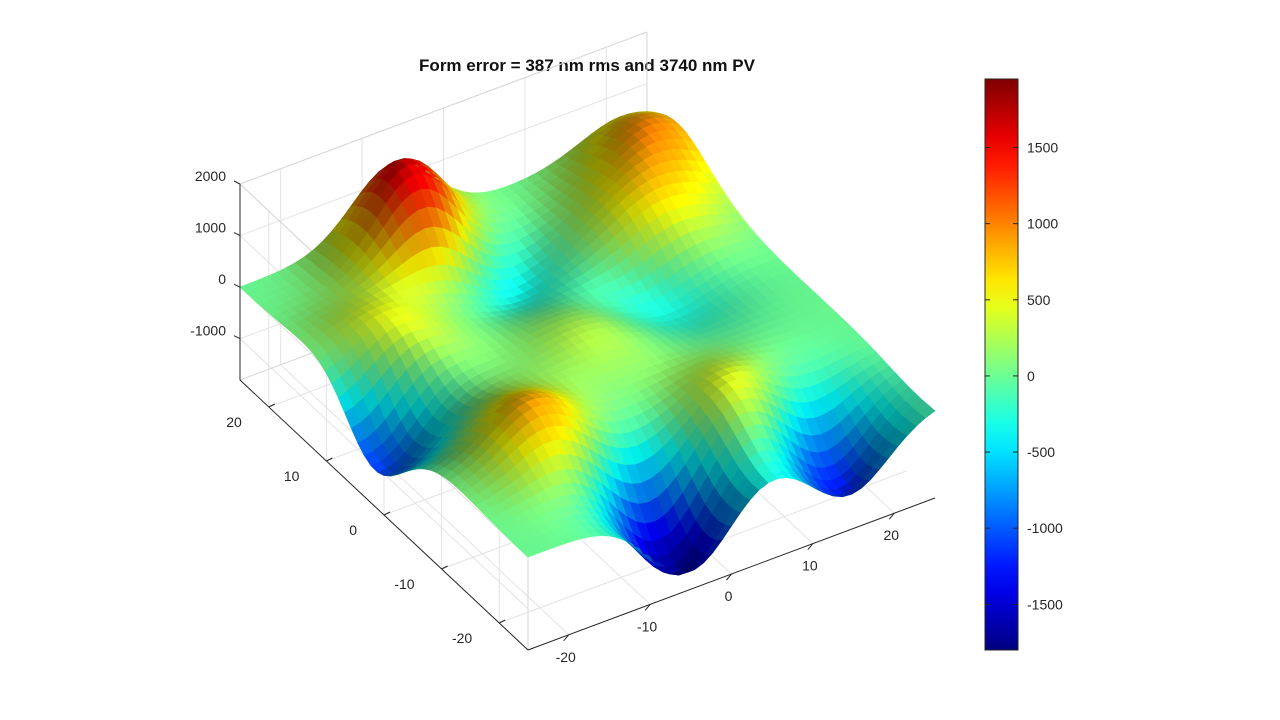  What do you see at coordinates (1039, 300) in the screenshot?
I see `colorbar-tick-label: 500` at bounding box center [1039, 300].